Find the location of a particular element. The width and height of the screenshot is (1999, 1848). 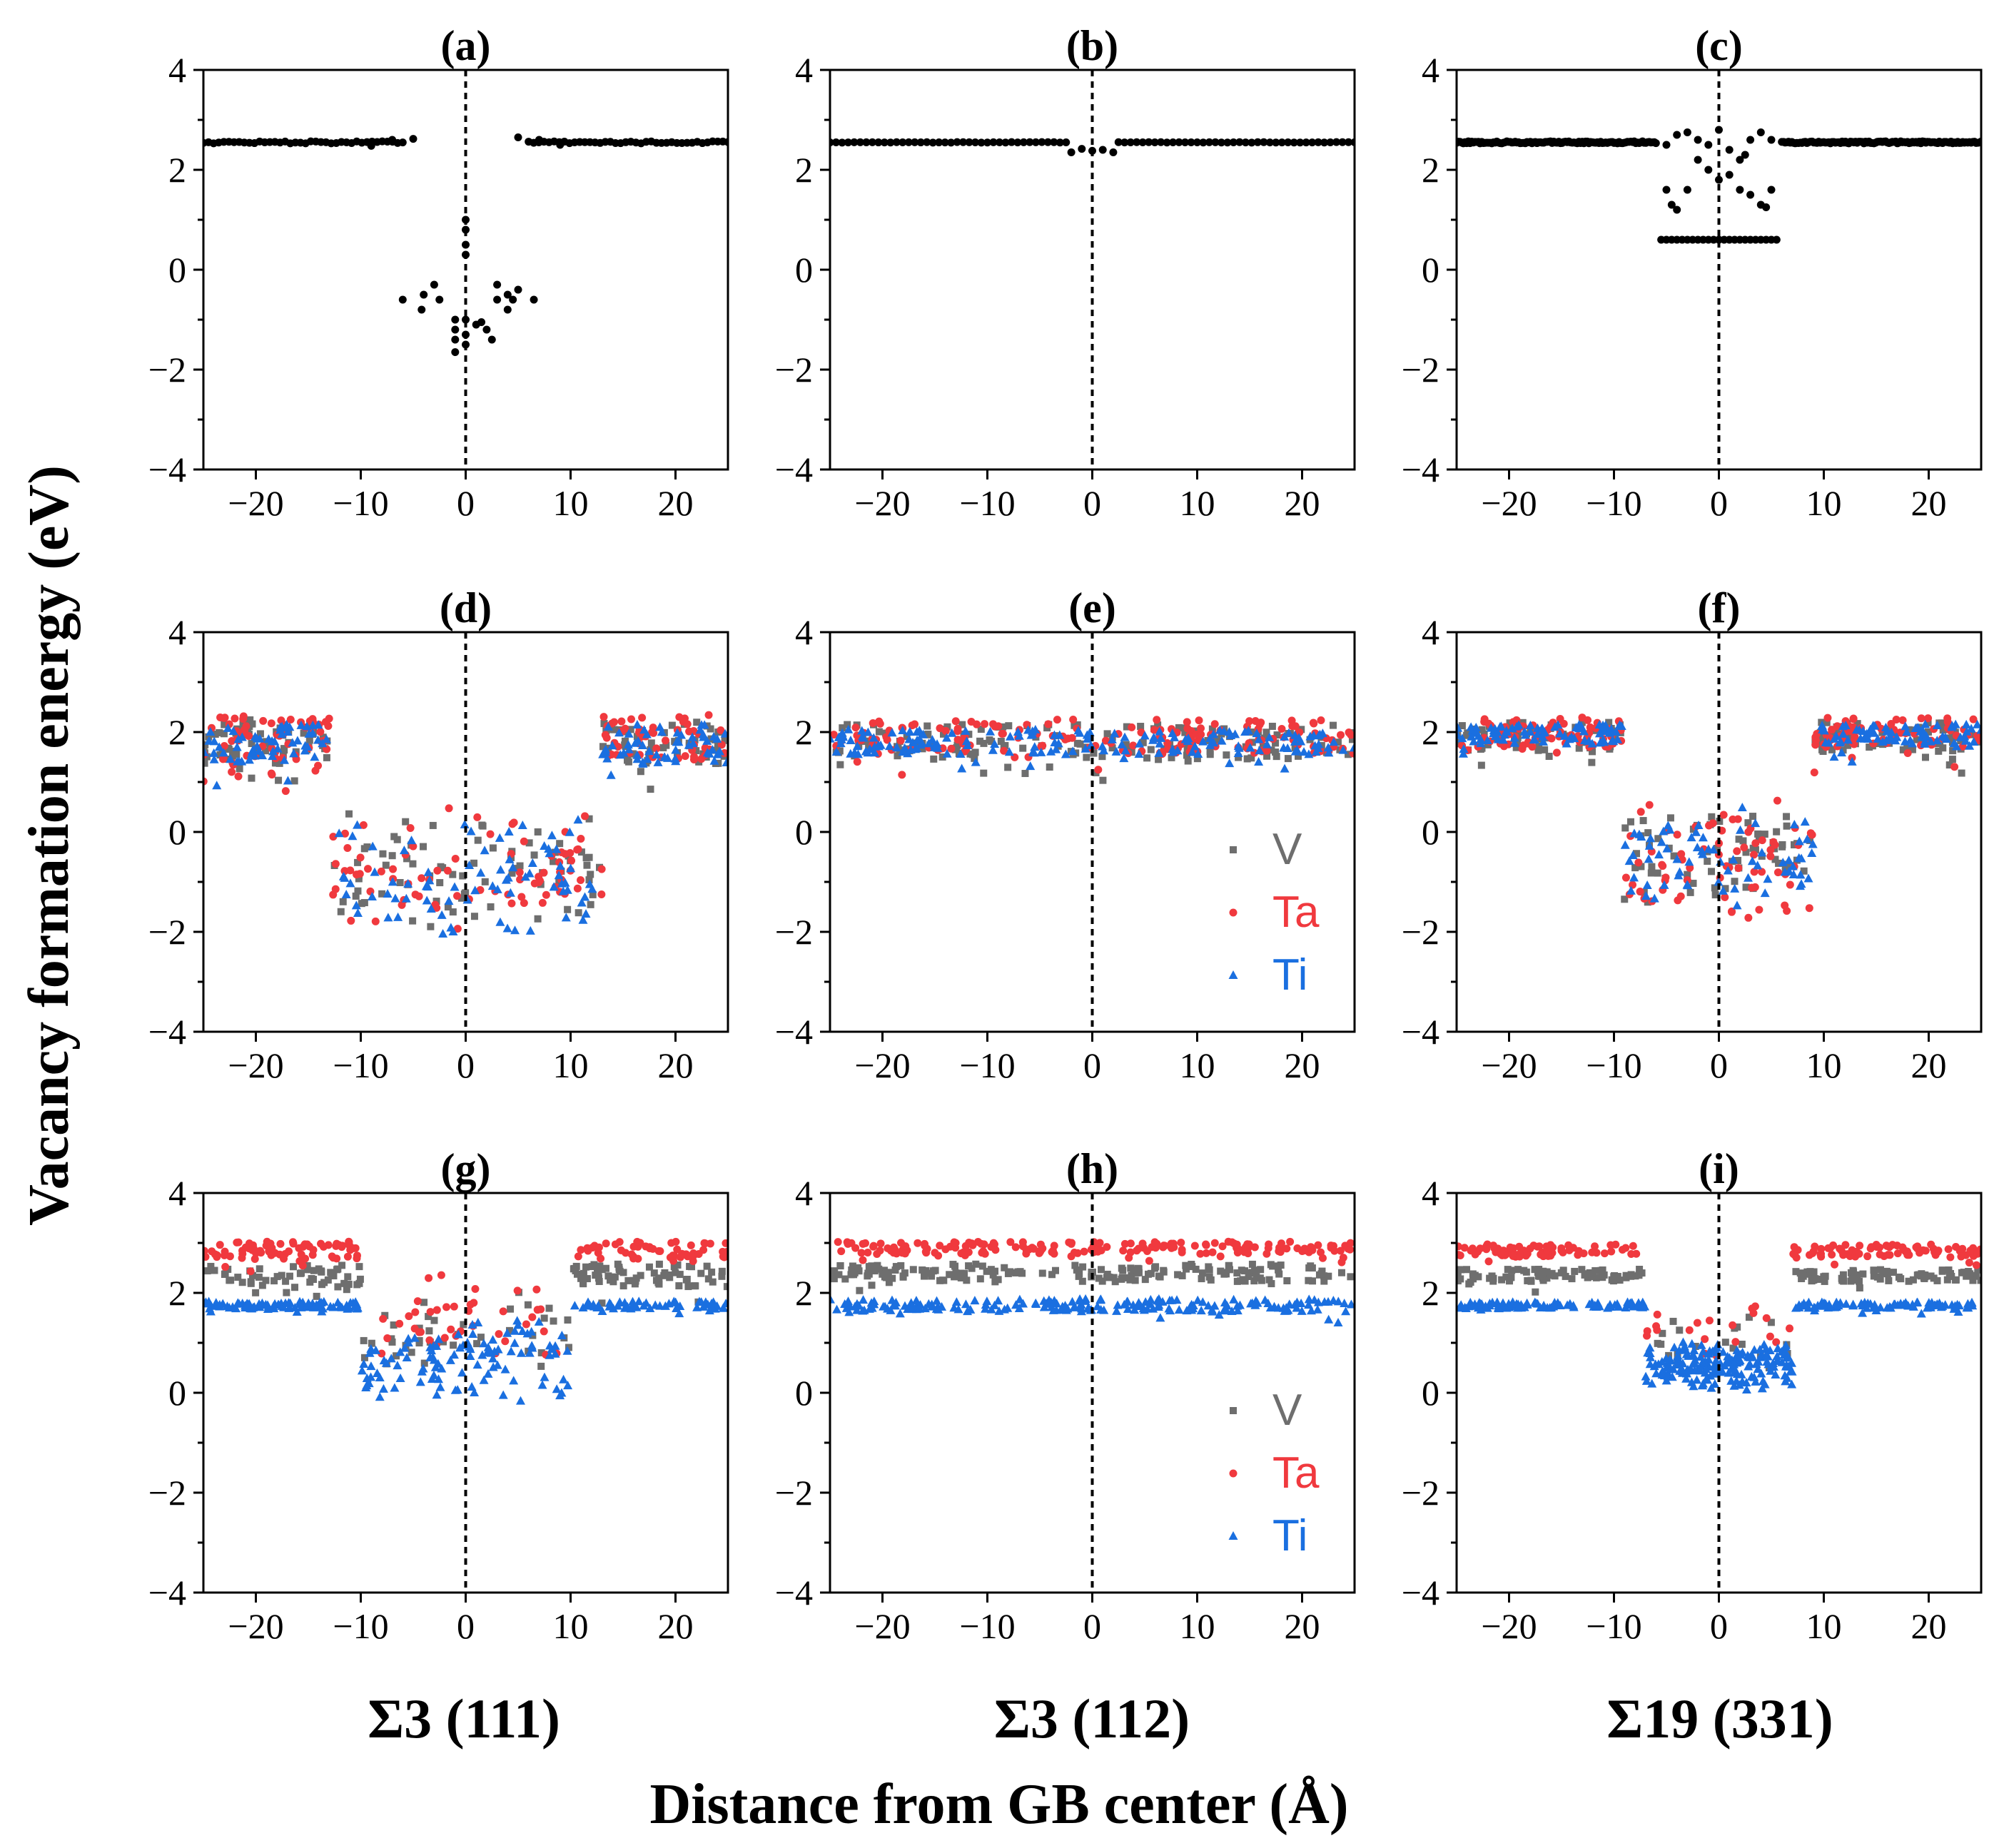

panel-d-title: (d) is located at coordinates (466, 608).